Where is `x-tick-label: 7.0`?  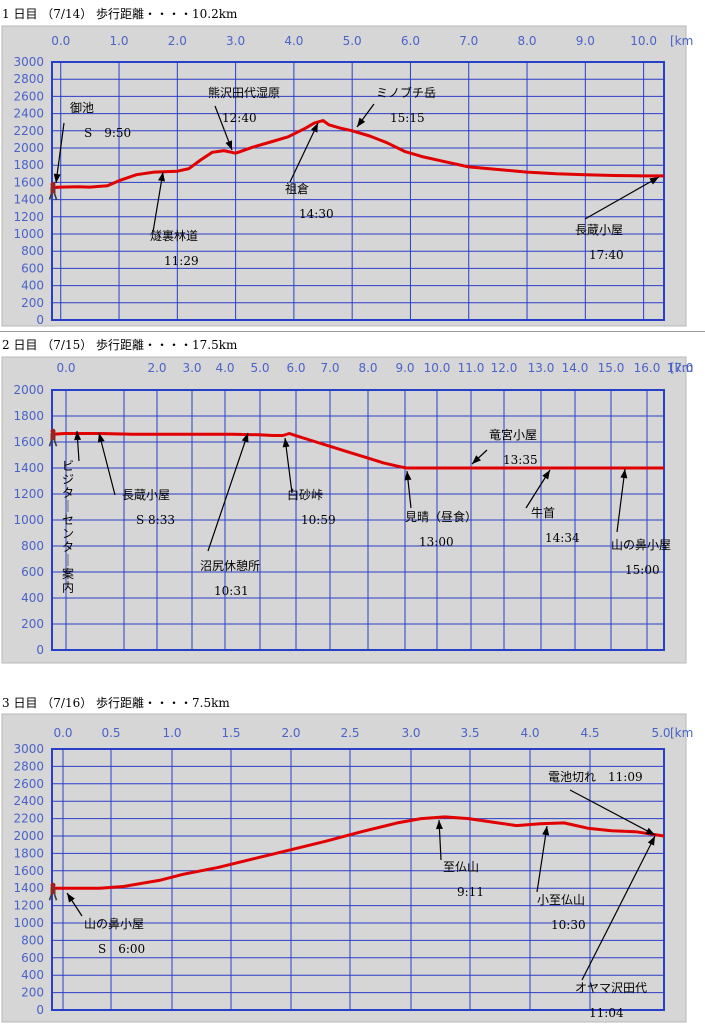 x-tick-label: 7.0 is located at coordinates (329, 368).